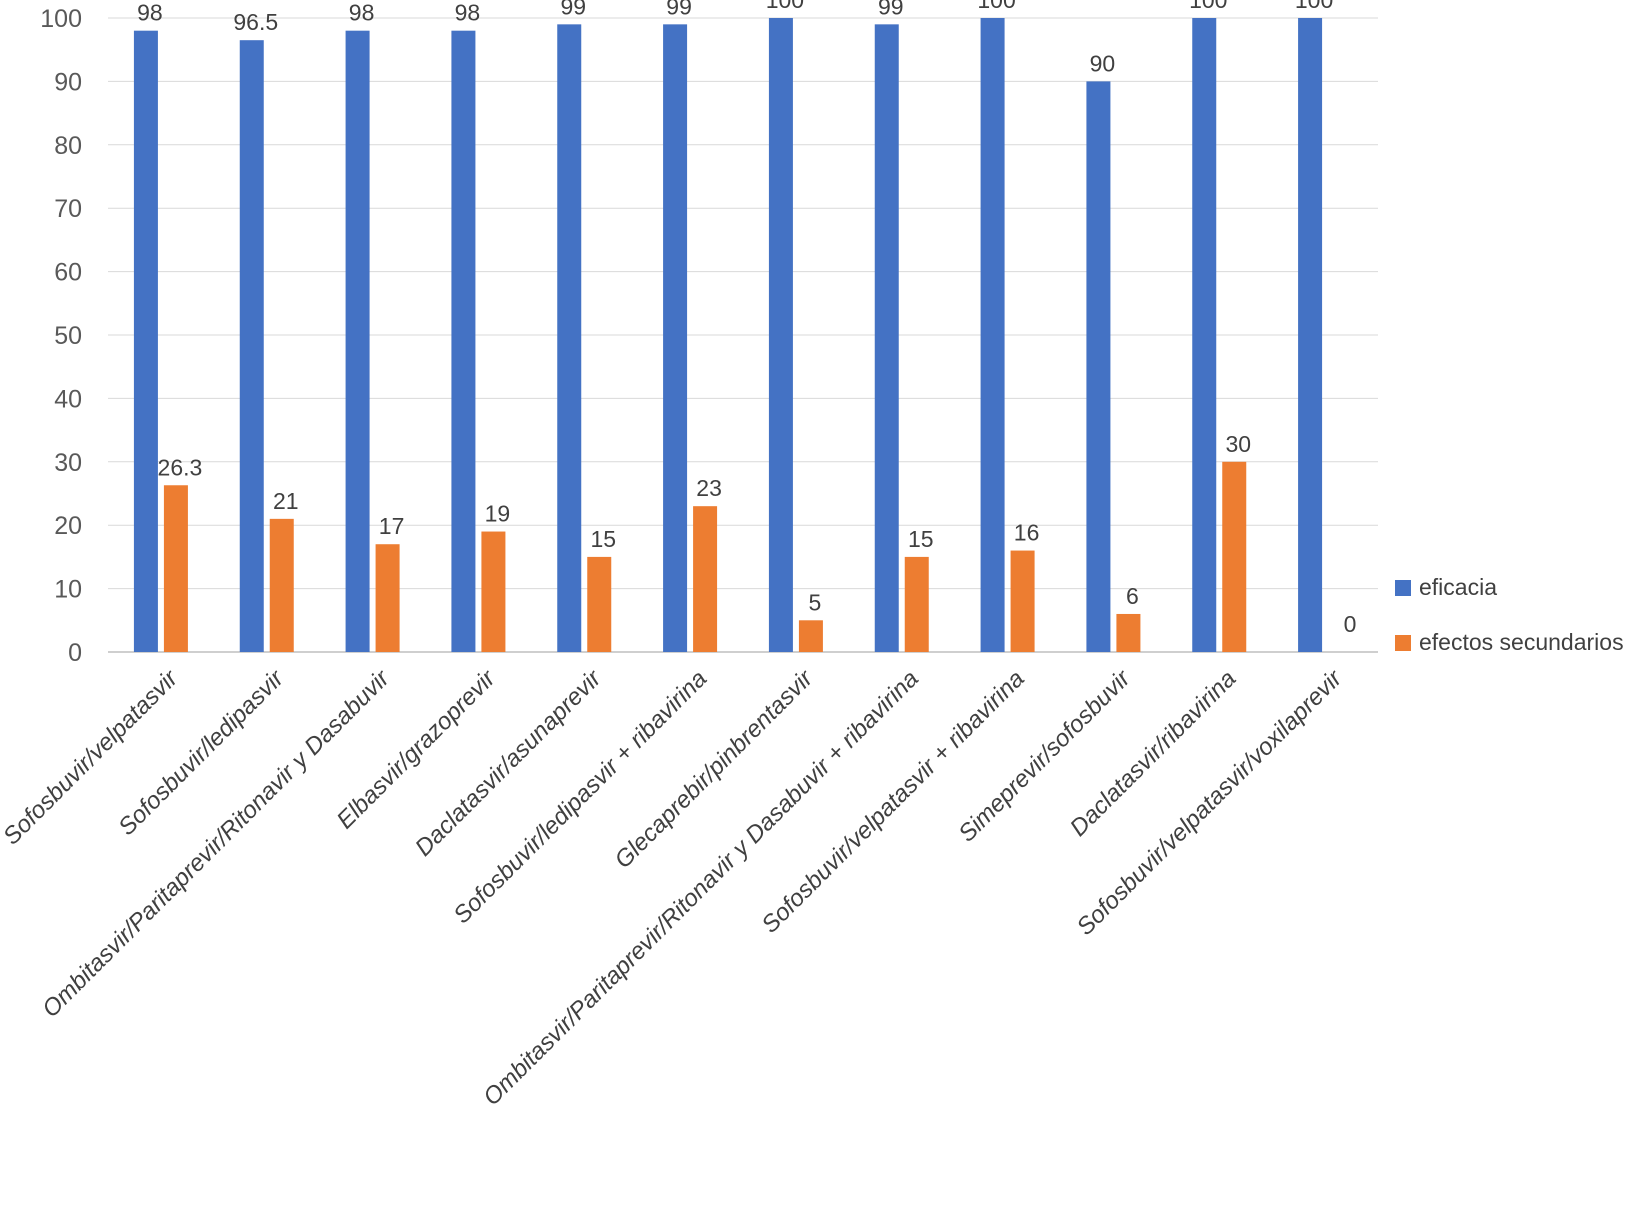  I want to click on data-label: 96.5, so click(255, 22).